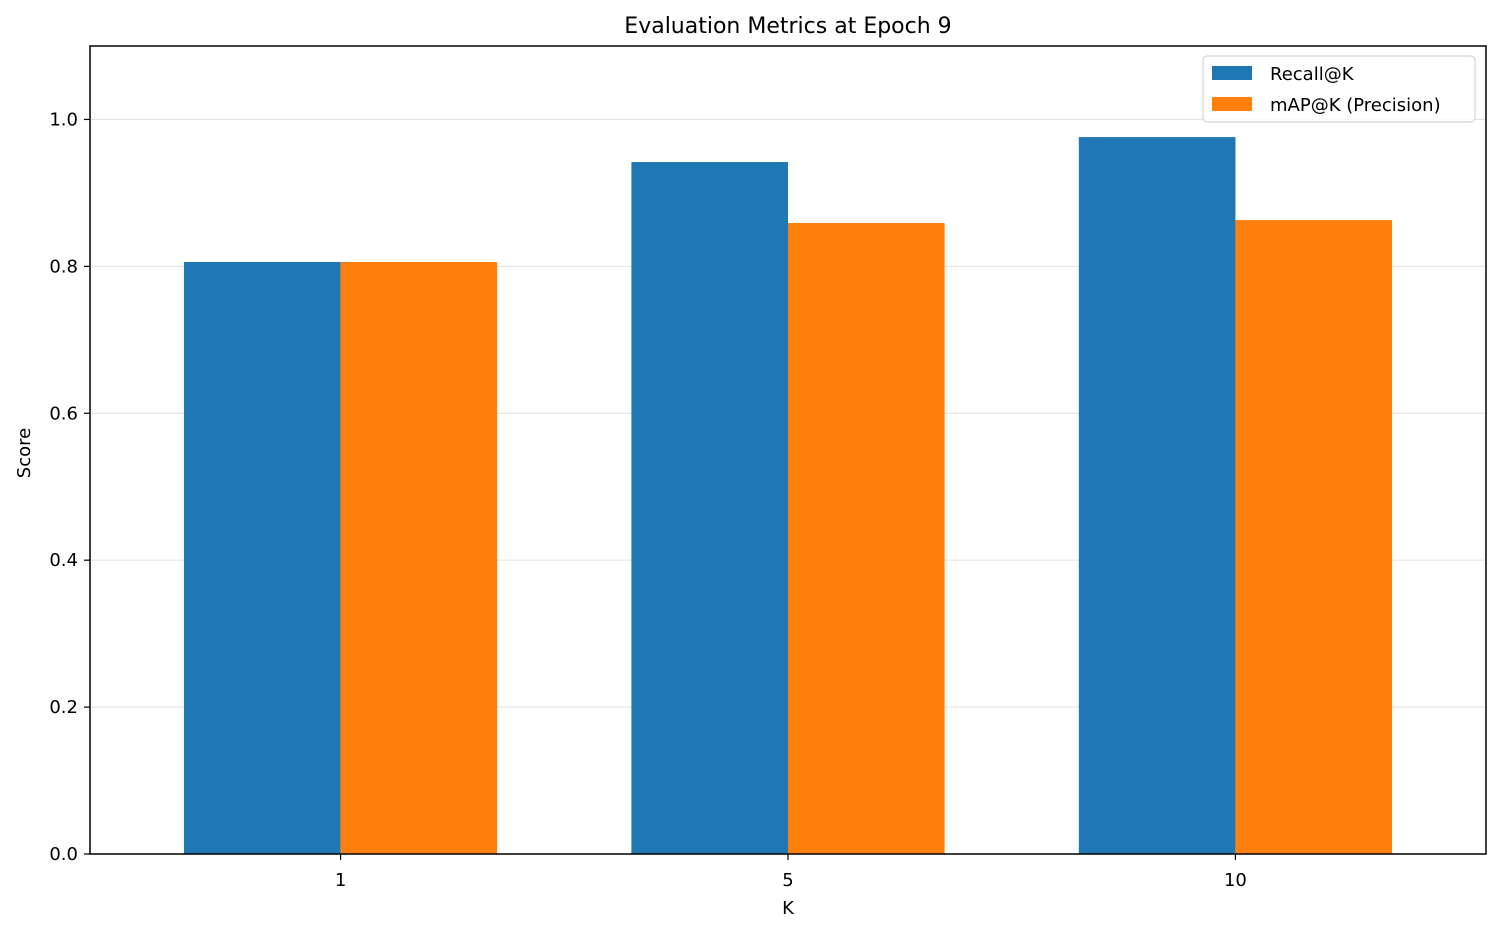 The image size is (1501, 932). I want to click on y-tick-label: 0.2, so click(63, 707).